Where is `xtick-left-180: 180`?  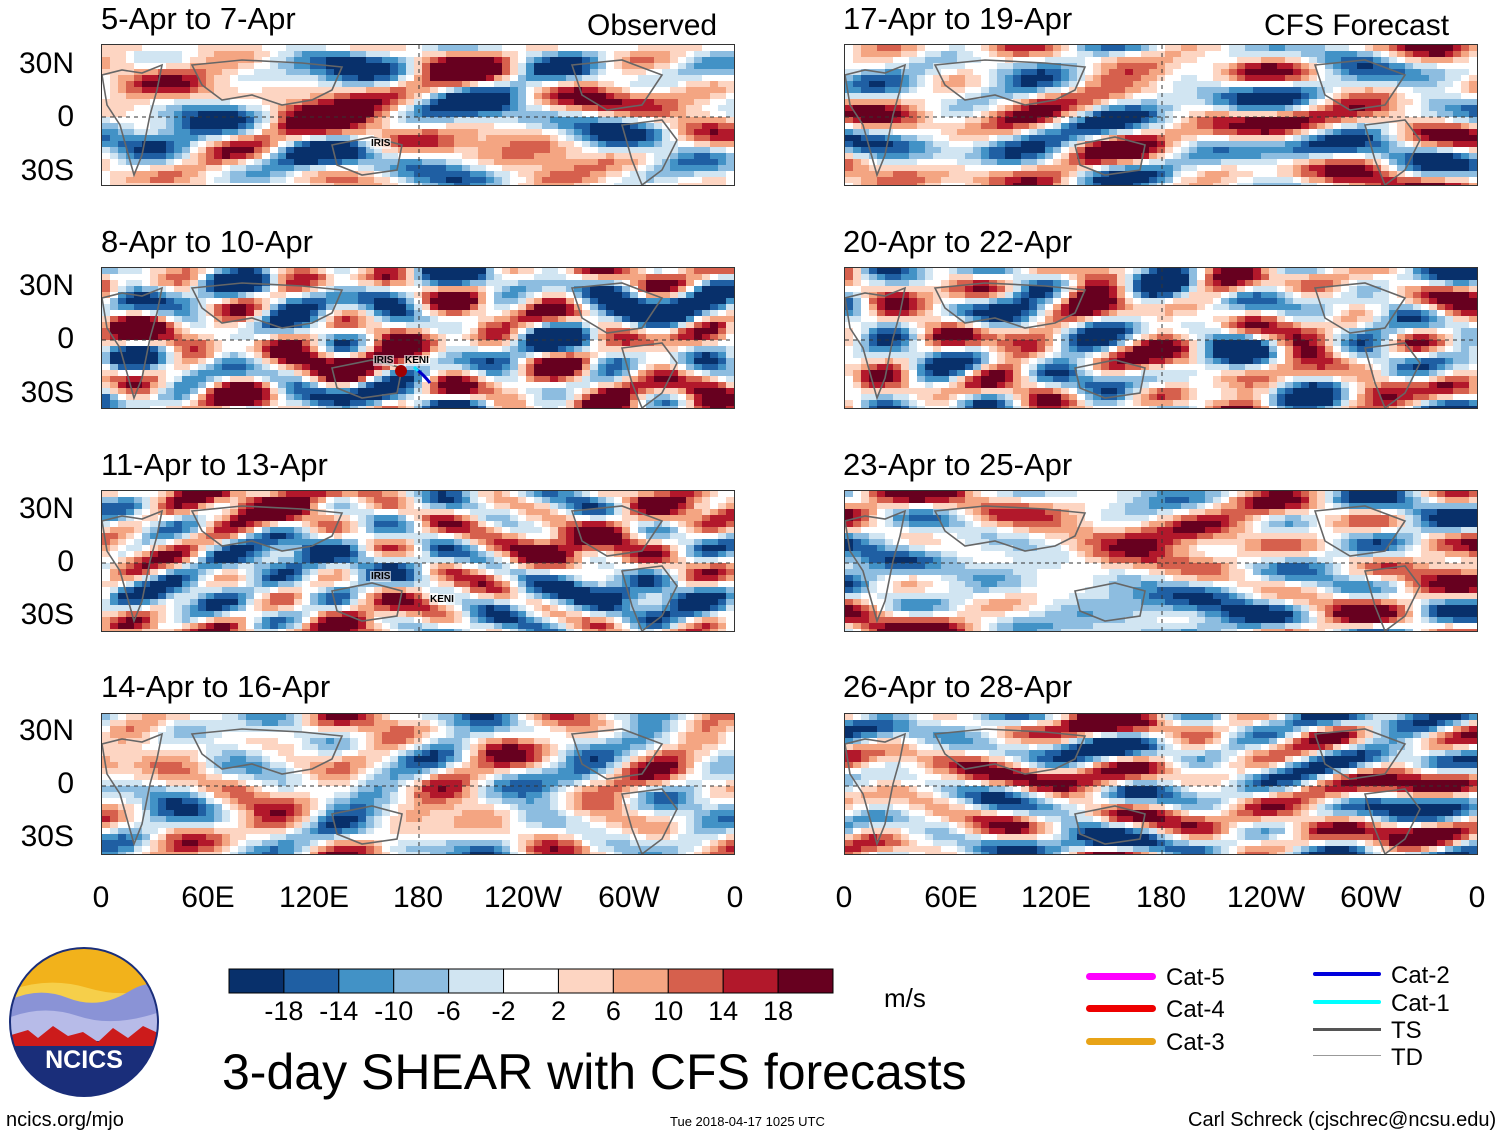 xtick-left-180: 180 is located at coordinates (418, 897).